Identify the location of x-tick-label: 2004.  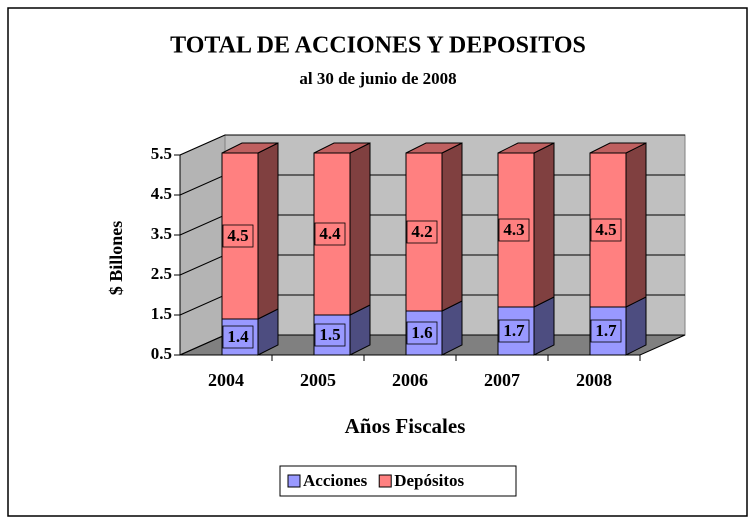
(226, 380).